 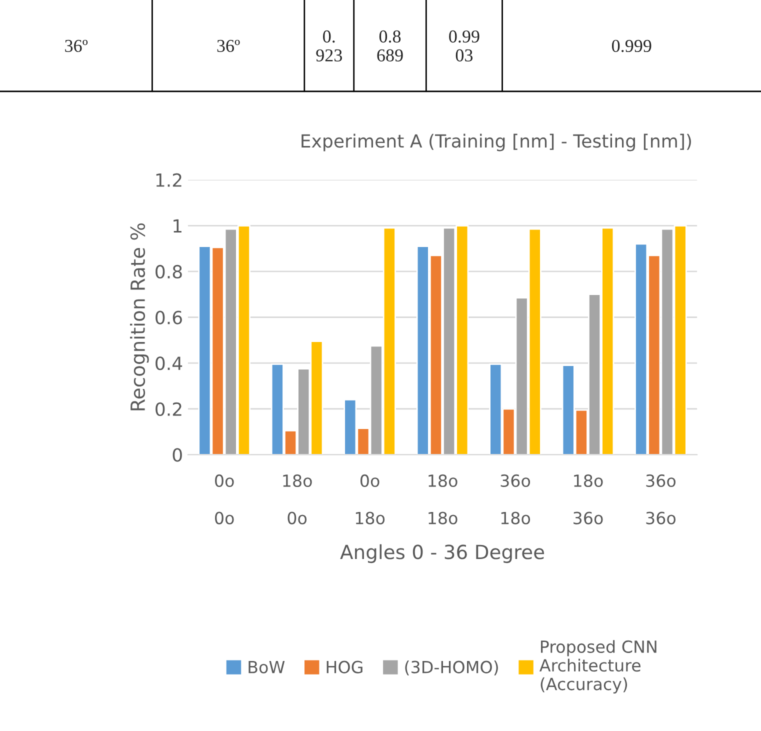 I want to click on category-label: 0o 0o, so click(x=224, y=499).